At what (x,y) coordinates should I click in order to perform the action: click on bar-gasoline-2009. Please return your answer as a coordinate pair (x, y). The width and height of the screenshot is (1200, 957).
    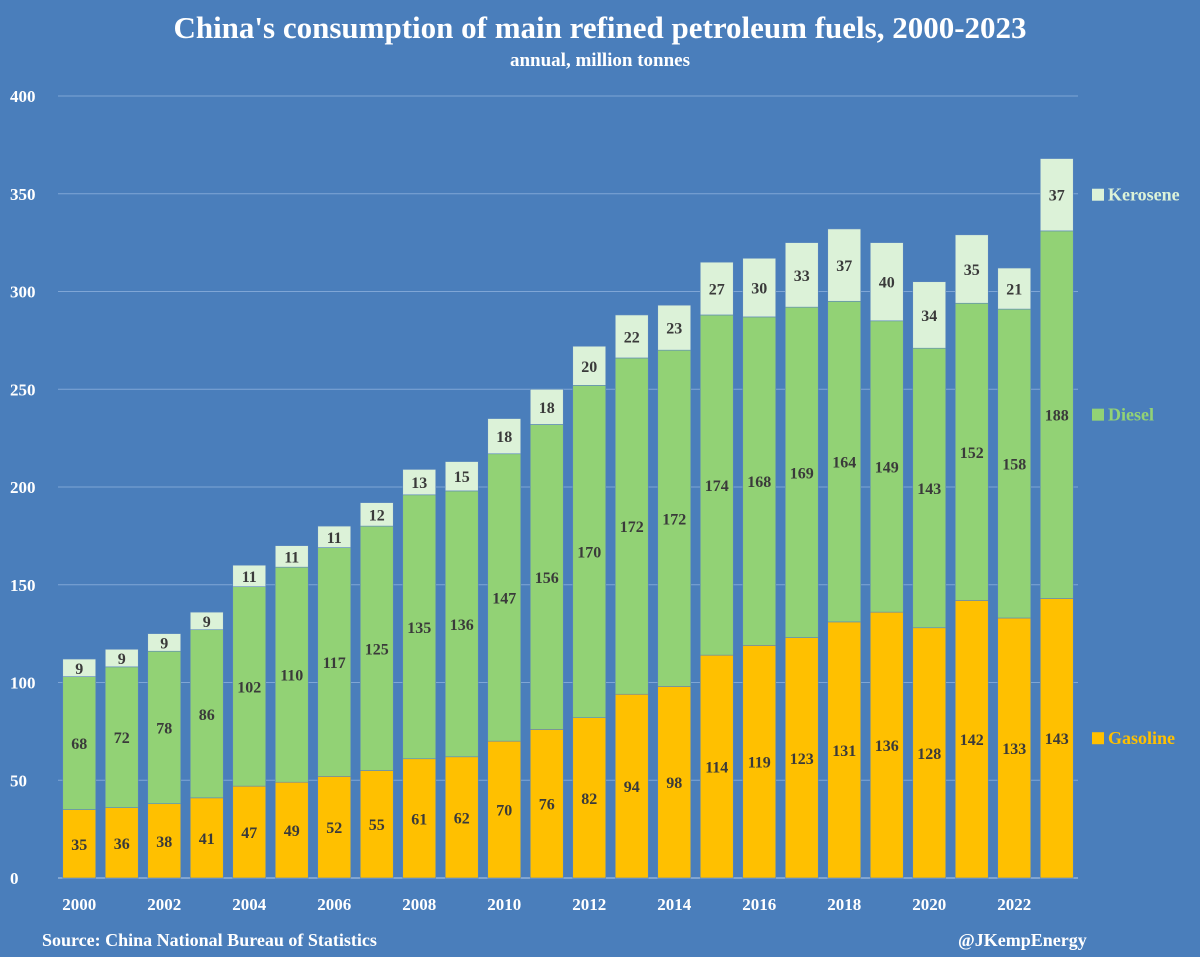
    Looking at the image, I should click on (461, 817).